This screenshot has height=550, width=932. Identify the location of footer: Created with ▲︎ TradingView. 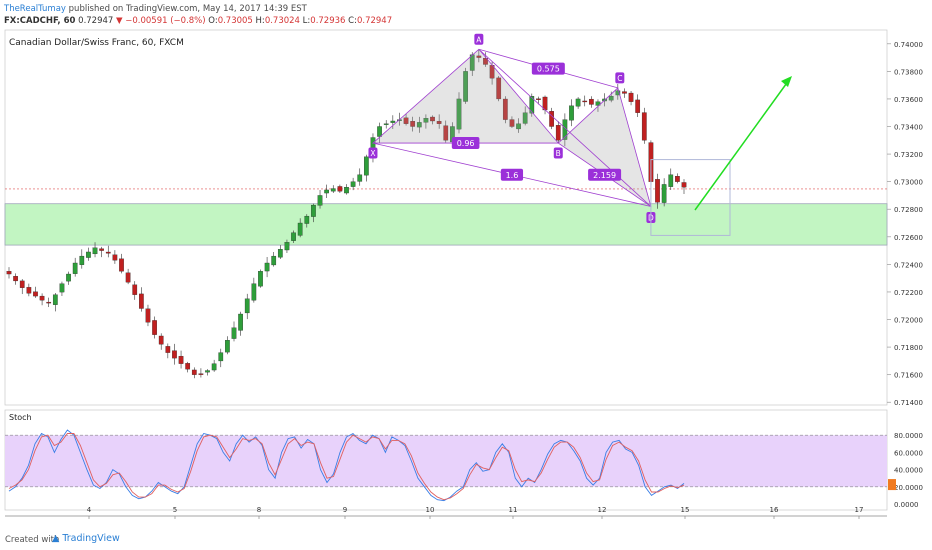
(466, 541).